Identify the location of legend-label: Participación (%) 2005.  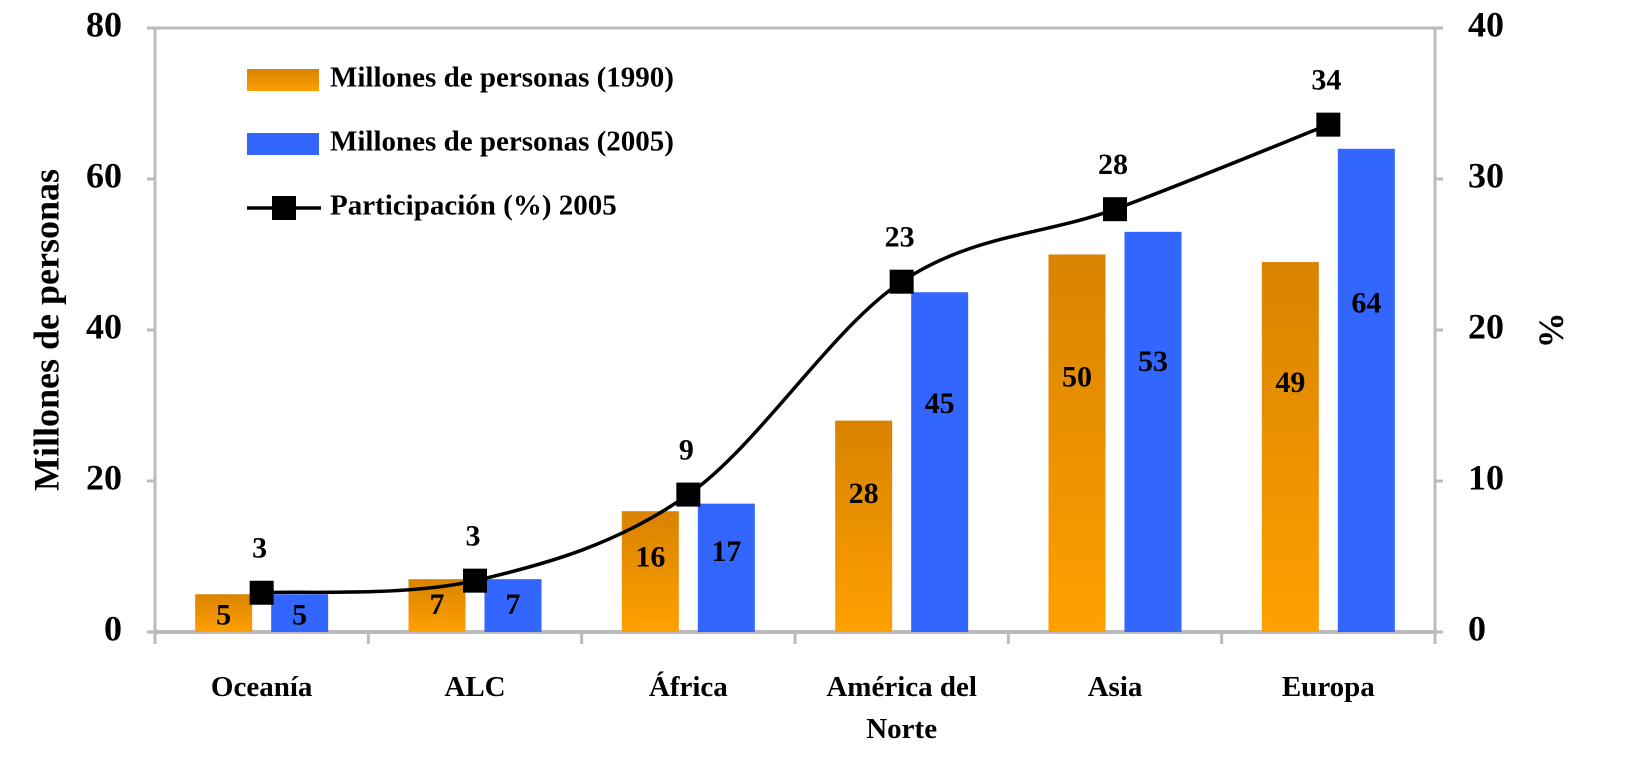
(473, 206).